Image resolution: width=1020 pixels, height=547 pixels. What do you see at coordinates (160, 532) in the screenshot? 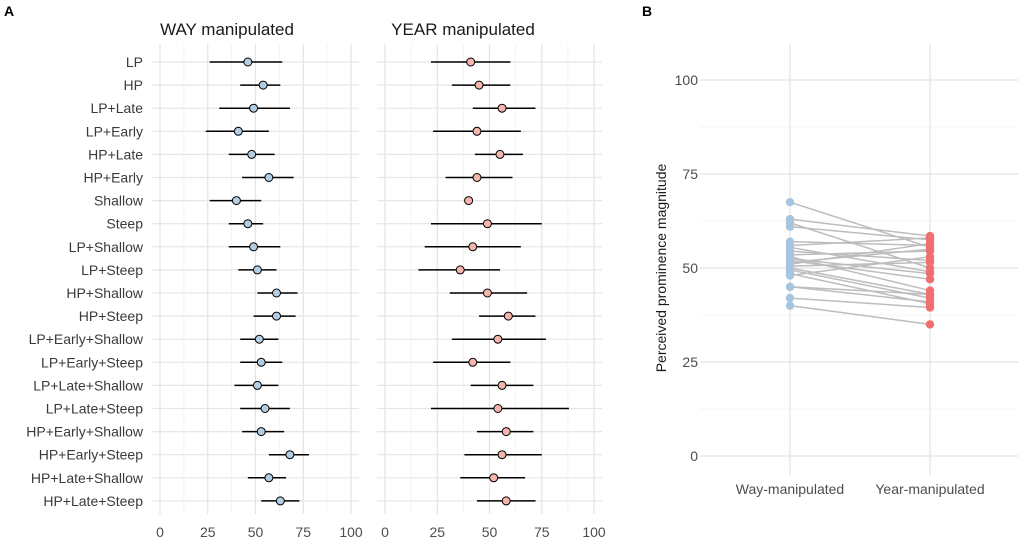
I see `x-tick-way-0: 0` at bounding box center [160, 532].